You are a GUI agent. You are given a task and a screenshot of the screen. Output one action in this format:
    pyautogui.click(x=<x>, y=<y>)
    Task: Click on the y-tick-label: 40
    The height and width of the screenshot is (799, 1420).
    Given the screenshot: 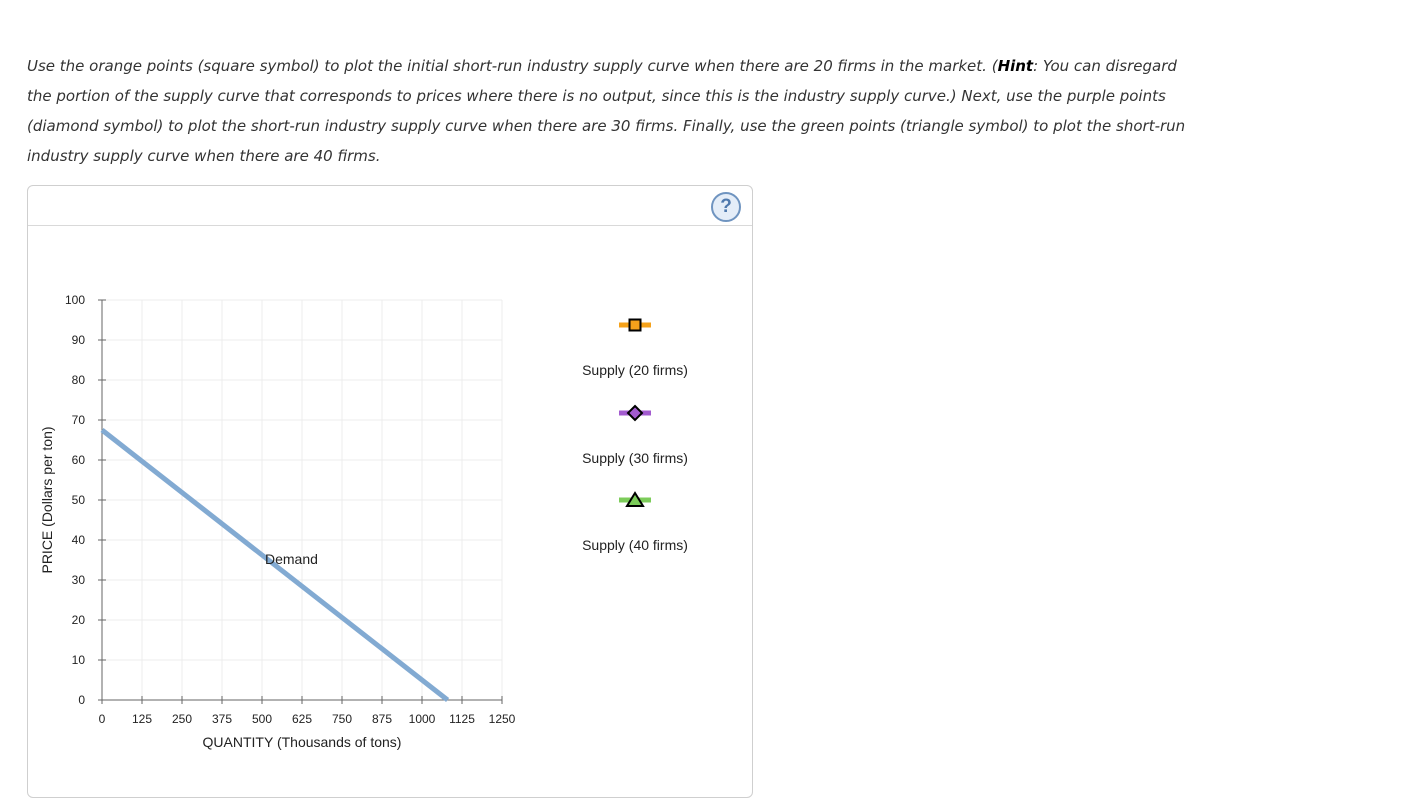 What is the action you would take?
    pyautogui.click(x=79, y=540)
    